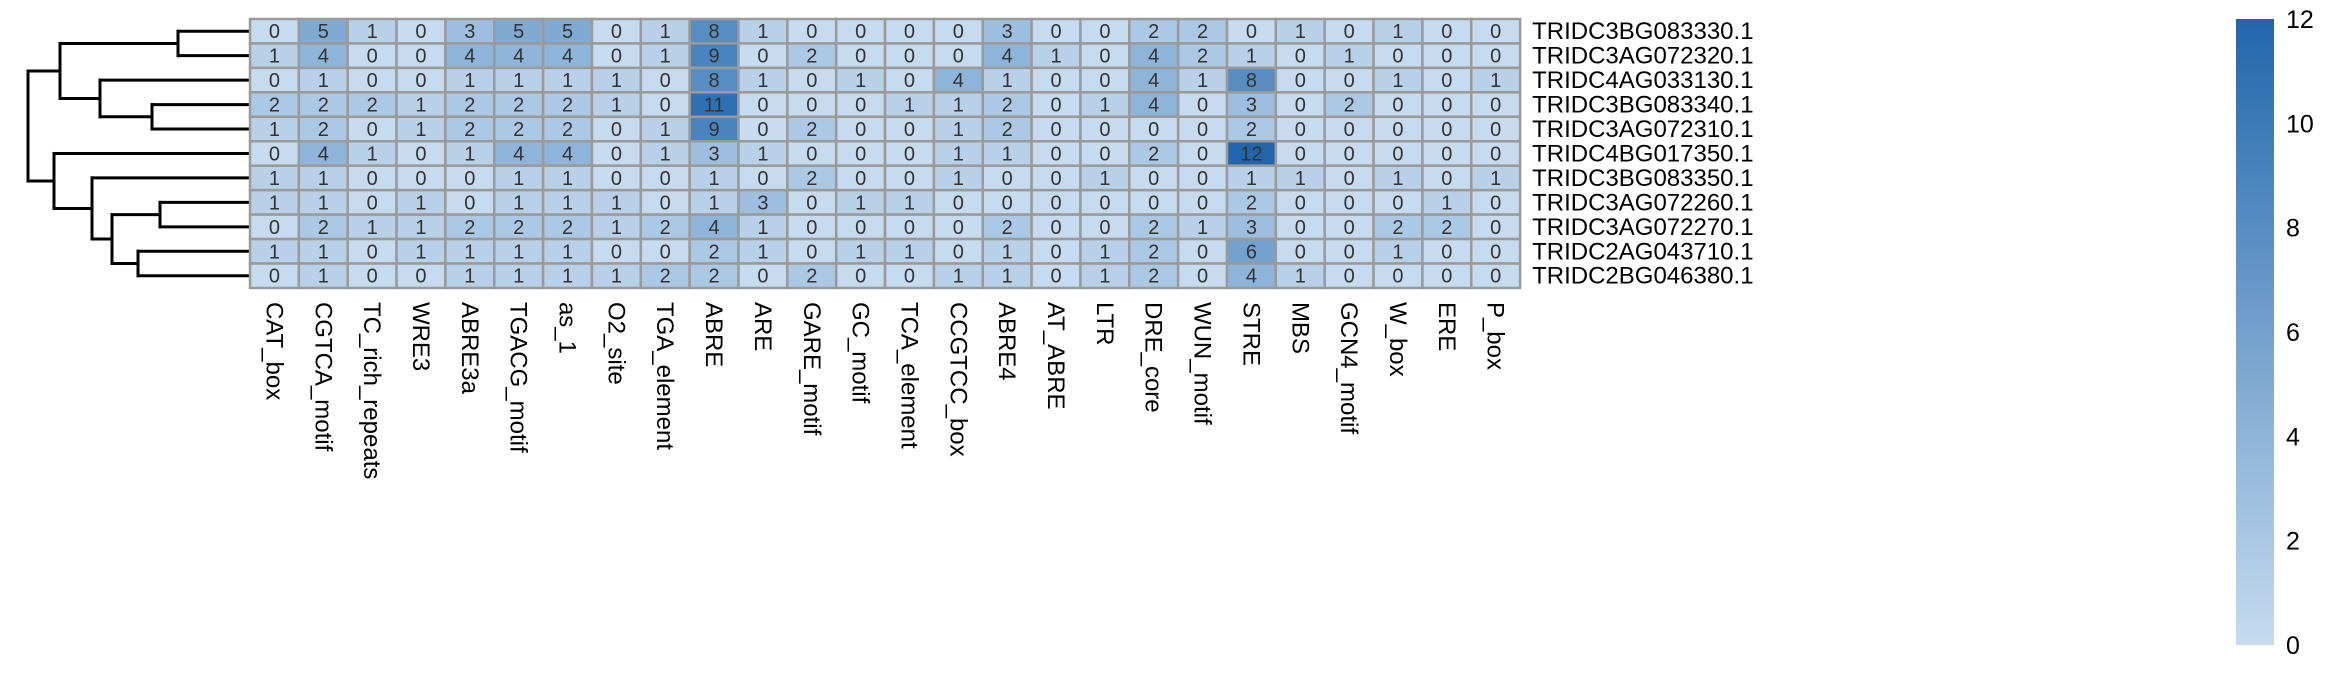 Image resolution: width=2346 pixels, height=675 pixels. What do you see at coordinates (714, 106) in the screenshot?
I see `cell-value: 11` at bounding box center [714, 106].